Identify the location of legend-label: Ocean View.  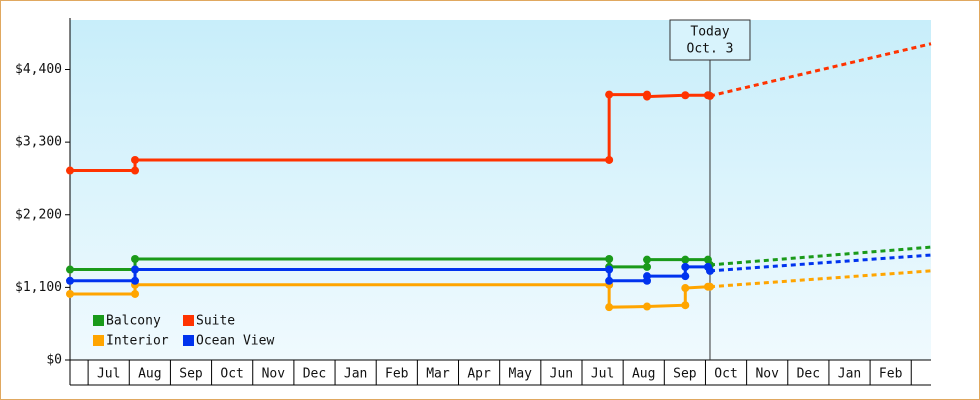
(235, 341).